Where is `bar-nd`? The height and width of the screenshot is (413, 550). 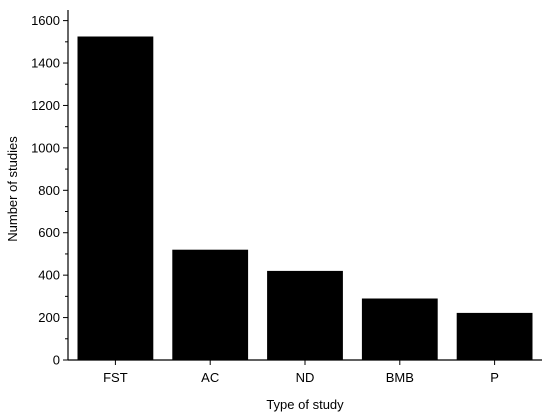 bar-nd is located at coordinates (305, 315).